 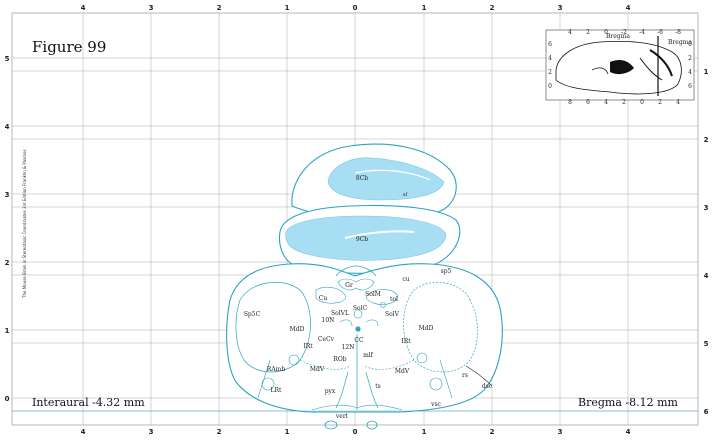 I want to click on label-dsc: dsc, so click(x=487, y=386).